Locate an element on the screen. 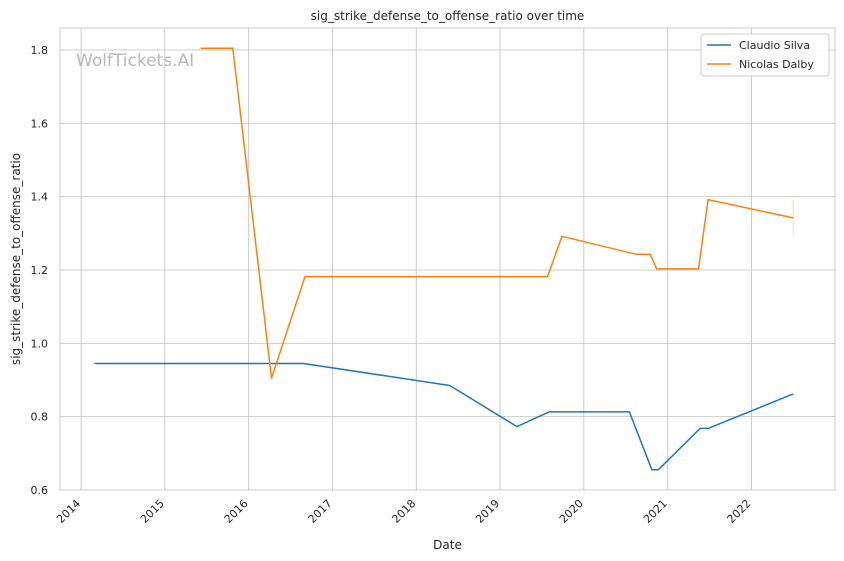 The image size is (844, 561). y-tick-label: 1.0 is located at coordinates (40, 343).